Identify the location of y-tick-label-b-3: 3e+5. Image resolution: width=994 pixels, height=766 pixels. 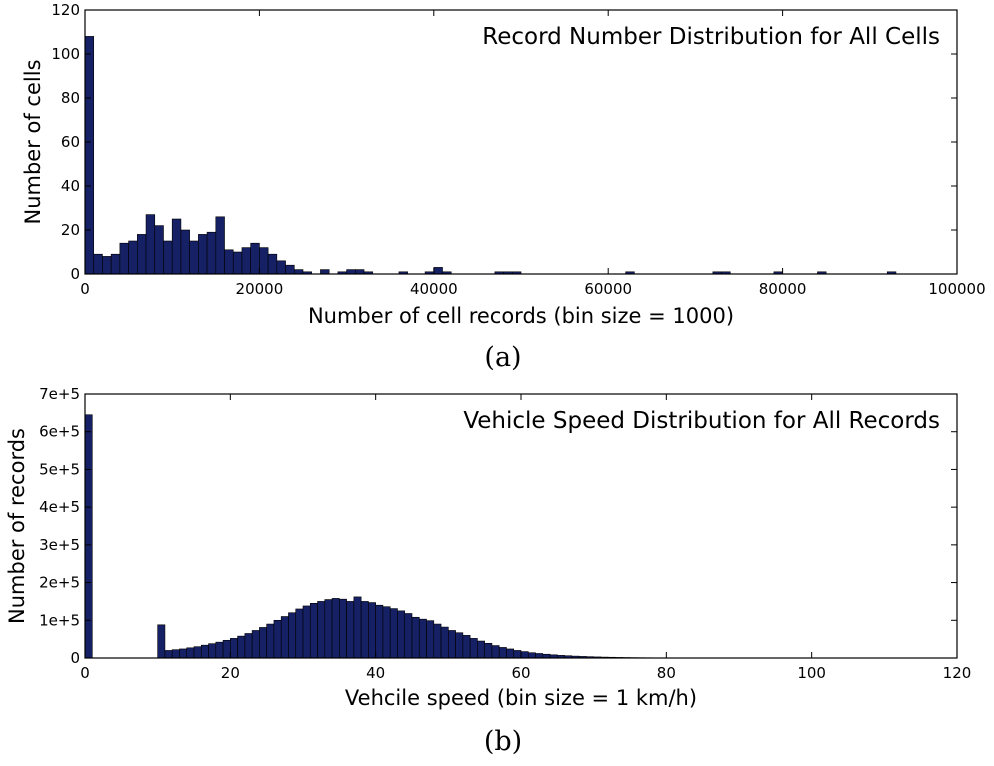
(59, 545).